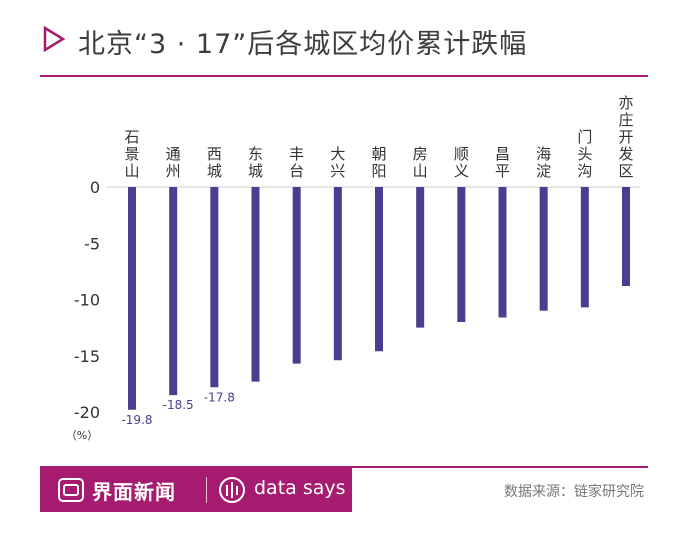 The height and width of the screenshot is (534, 680). What do you see at coordinates (87, 356) in the screenshot?
I see `y-tick-label: -15` at bounding box center [87, 356].